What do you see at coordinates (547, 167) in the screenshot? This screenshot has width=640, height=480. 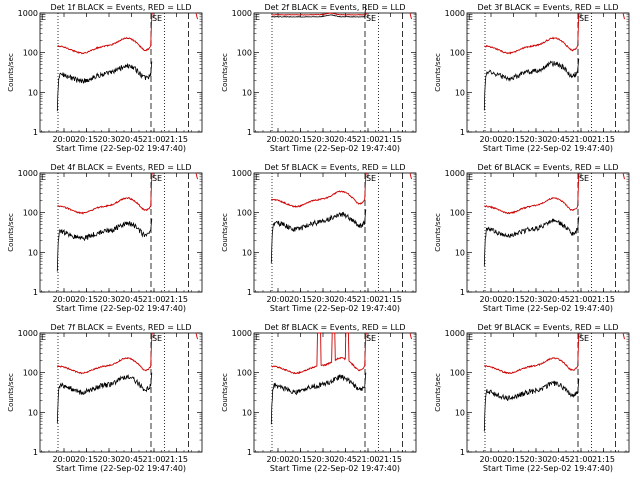 I see `panel-title: Det 6f BLACK = Events, RED = LLD` at bounding box center [547, 167].